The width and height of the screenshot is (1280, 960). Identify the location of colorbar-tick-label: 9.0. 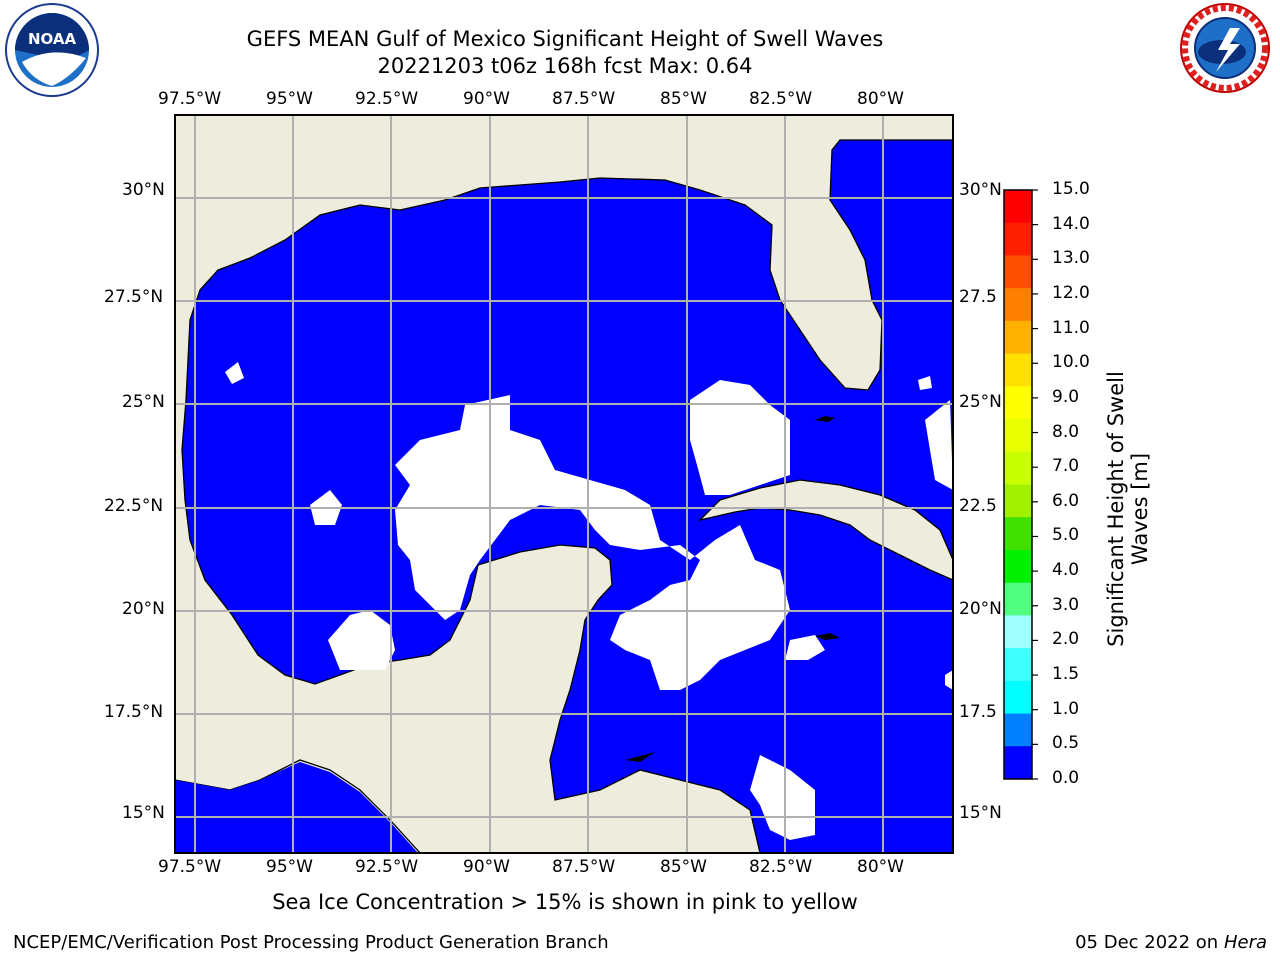
(1066, 396).